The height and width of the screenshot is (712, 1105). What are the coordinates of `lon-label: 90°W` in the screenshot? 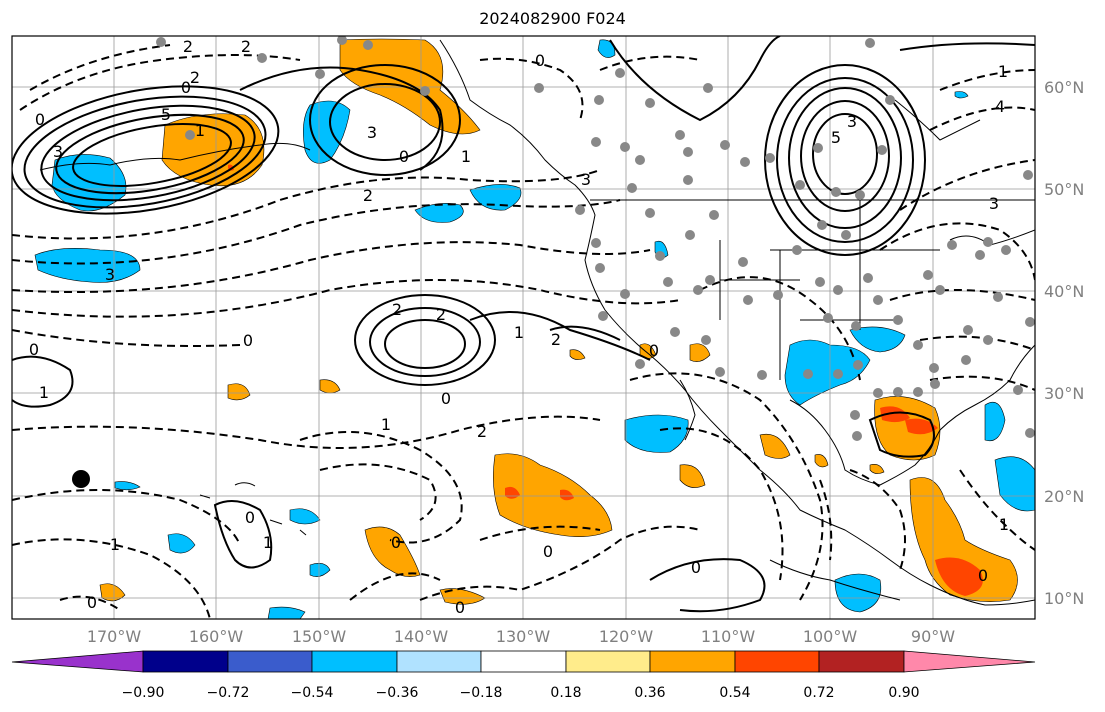 It's located at (933, 636).